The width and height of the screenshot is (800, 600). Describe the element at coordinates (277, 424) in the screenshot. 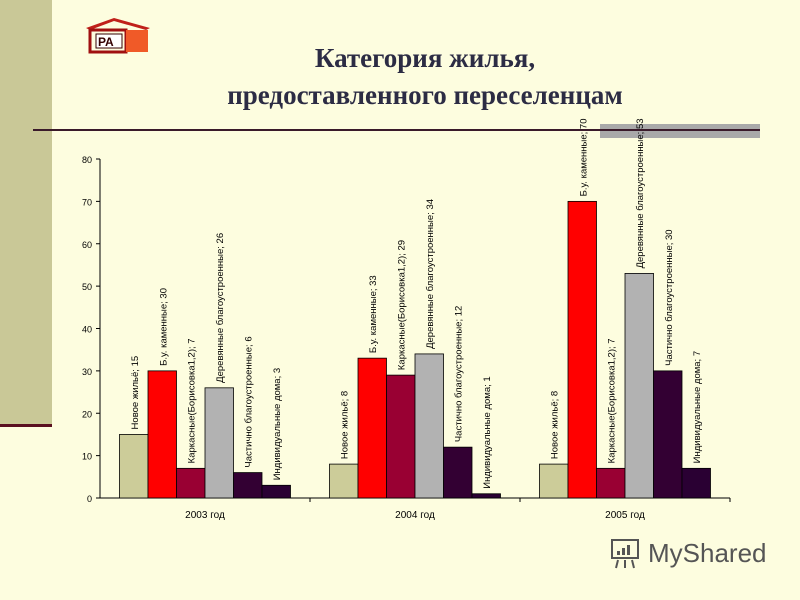

I see `data-label: Индивидуальные дома; 3` at that location.